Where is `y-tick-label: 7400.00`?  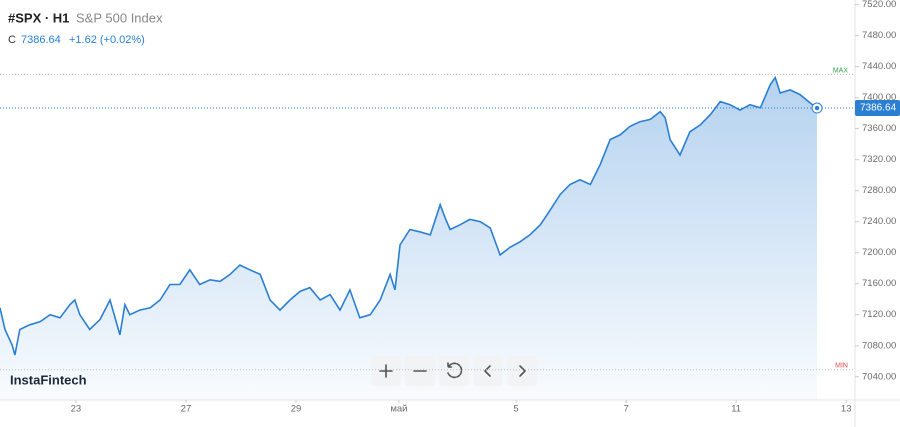 y-tick-label: 7400.00 is located at coordinates (879, 97).